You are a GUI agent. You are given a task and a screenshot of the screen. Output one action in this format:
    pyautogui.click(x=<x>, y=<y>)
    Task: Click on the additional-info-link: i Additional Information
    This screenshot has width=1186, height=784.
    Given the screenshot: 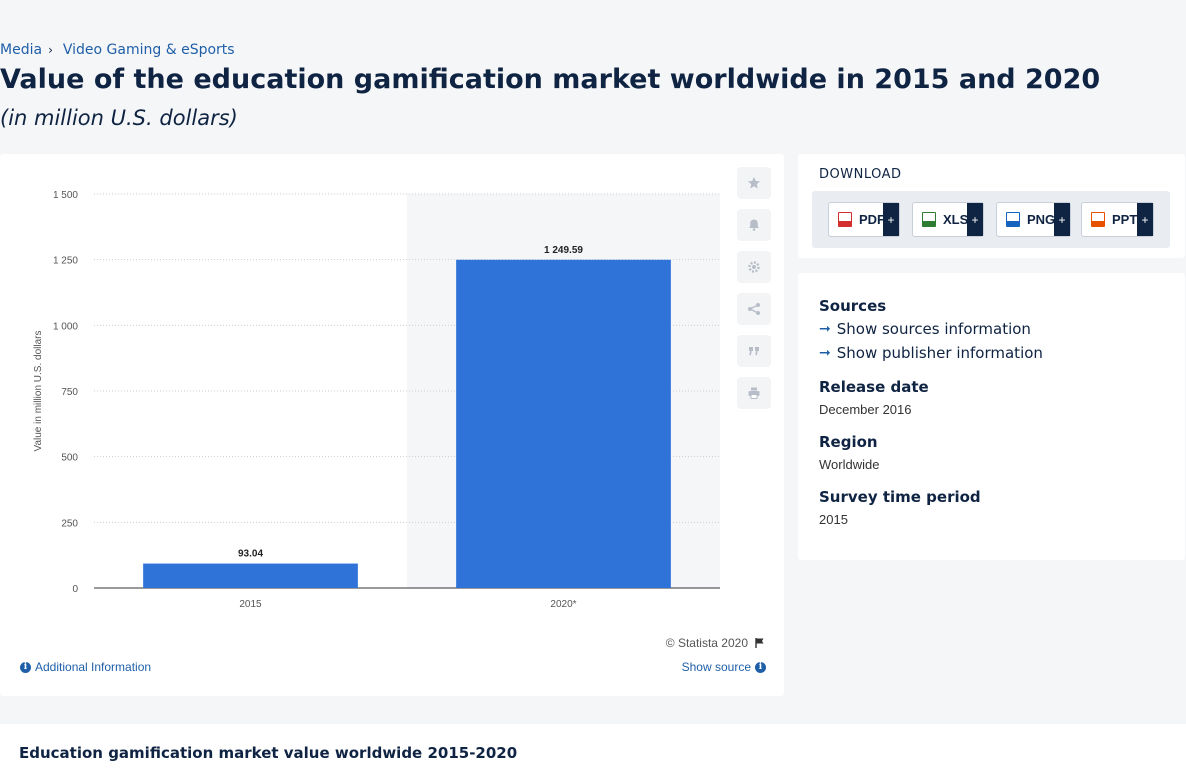 What is the action you would take?
    pyautogui.click(x=85, y=667)
    